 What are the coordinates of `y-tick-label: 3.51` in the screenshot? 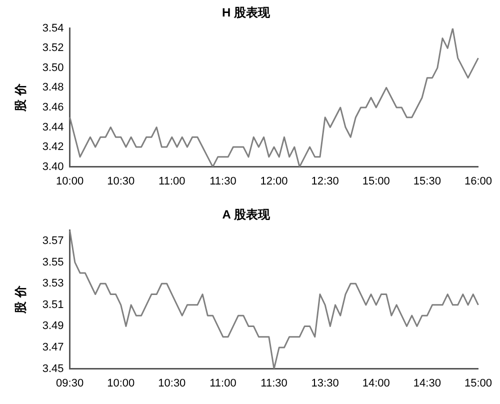 It's located at (53, 304).